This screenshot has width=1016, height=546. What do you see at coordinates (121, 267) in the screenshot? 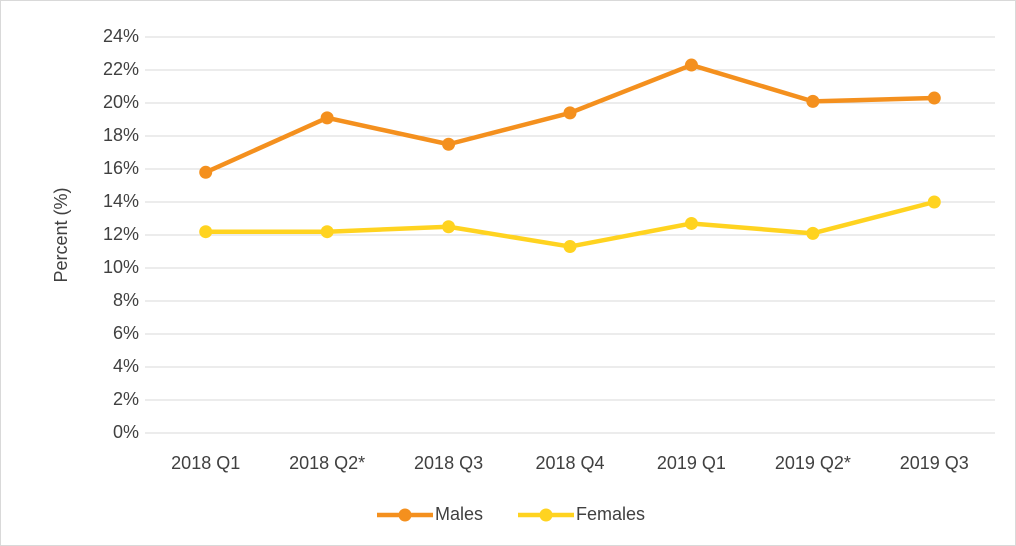
I see `y-tick-label: 10%` at bounding box center [121, 267].